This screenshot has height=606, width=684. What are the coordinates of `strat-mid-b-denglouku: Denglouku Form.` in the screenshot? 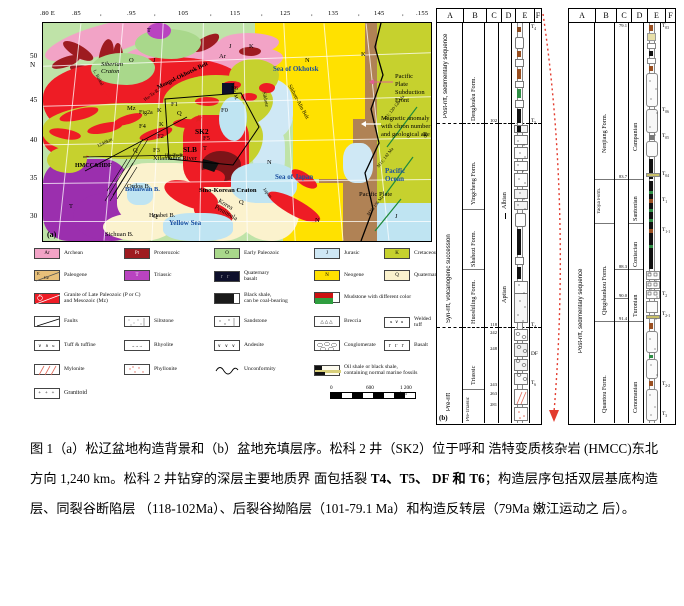 It's located at (473, 99).